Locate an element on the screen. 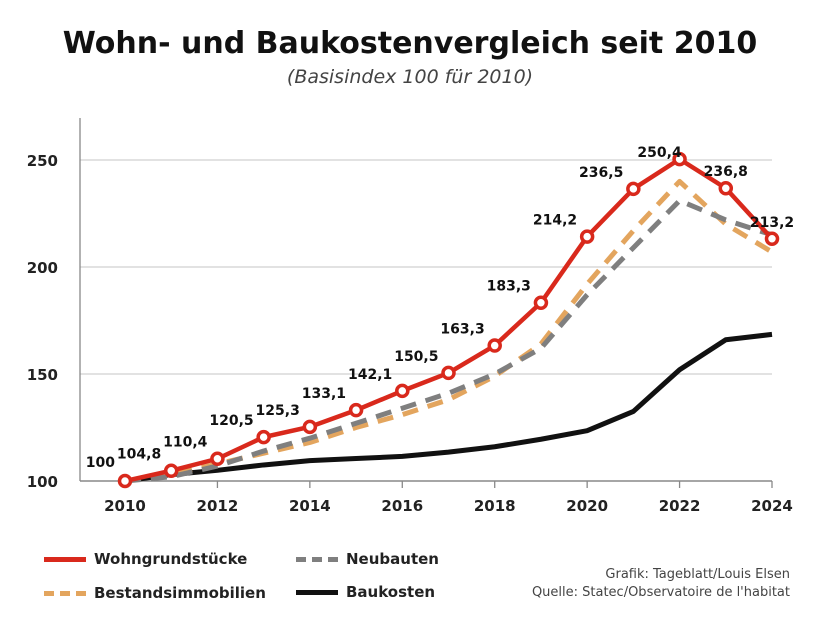 The height and width of the screenshot is (632, 820). legend-item-wohngrundstuecke: Wohngrundstücke is located at coordinates (145, 559).